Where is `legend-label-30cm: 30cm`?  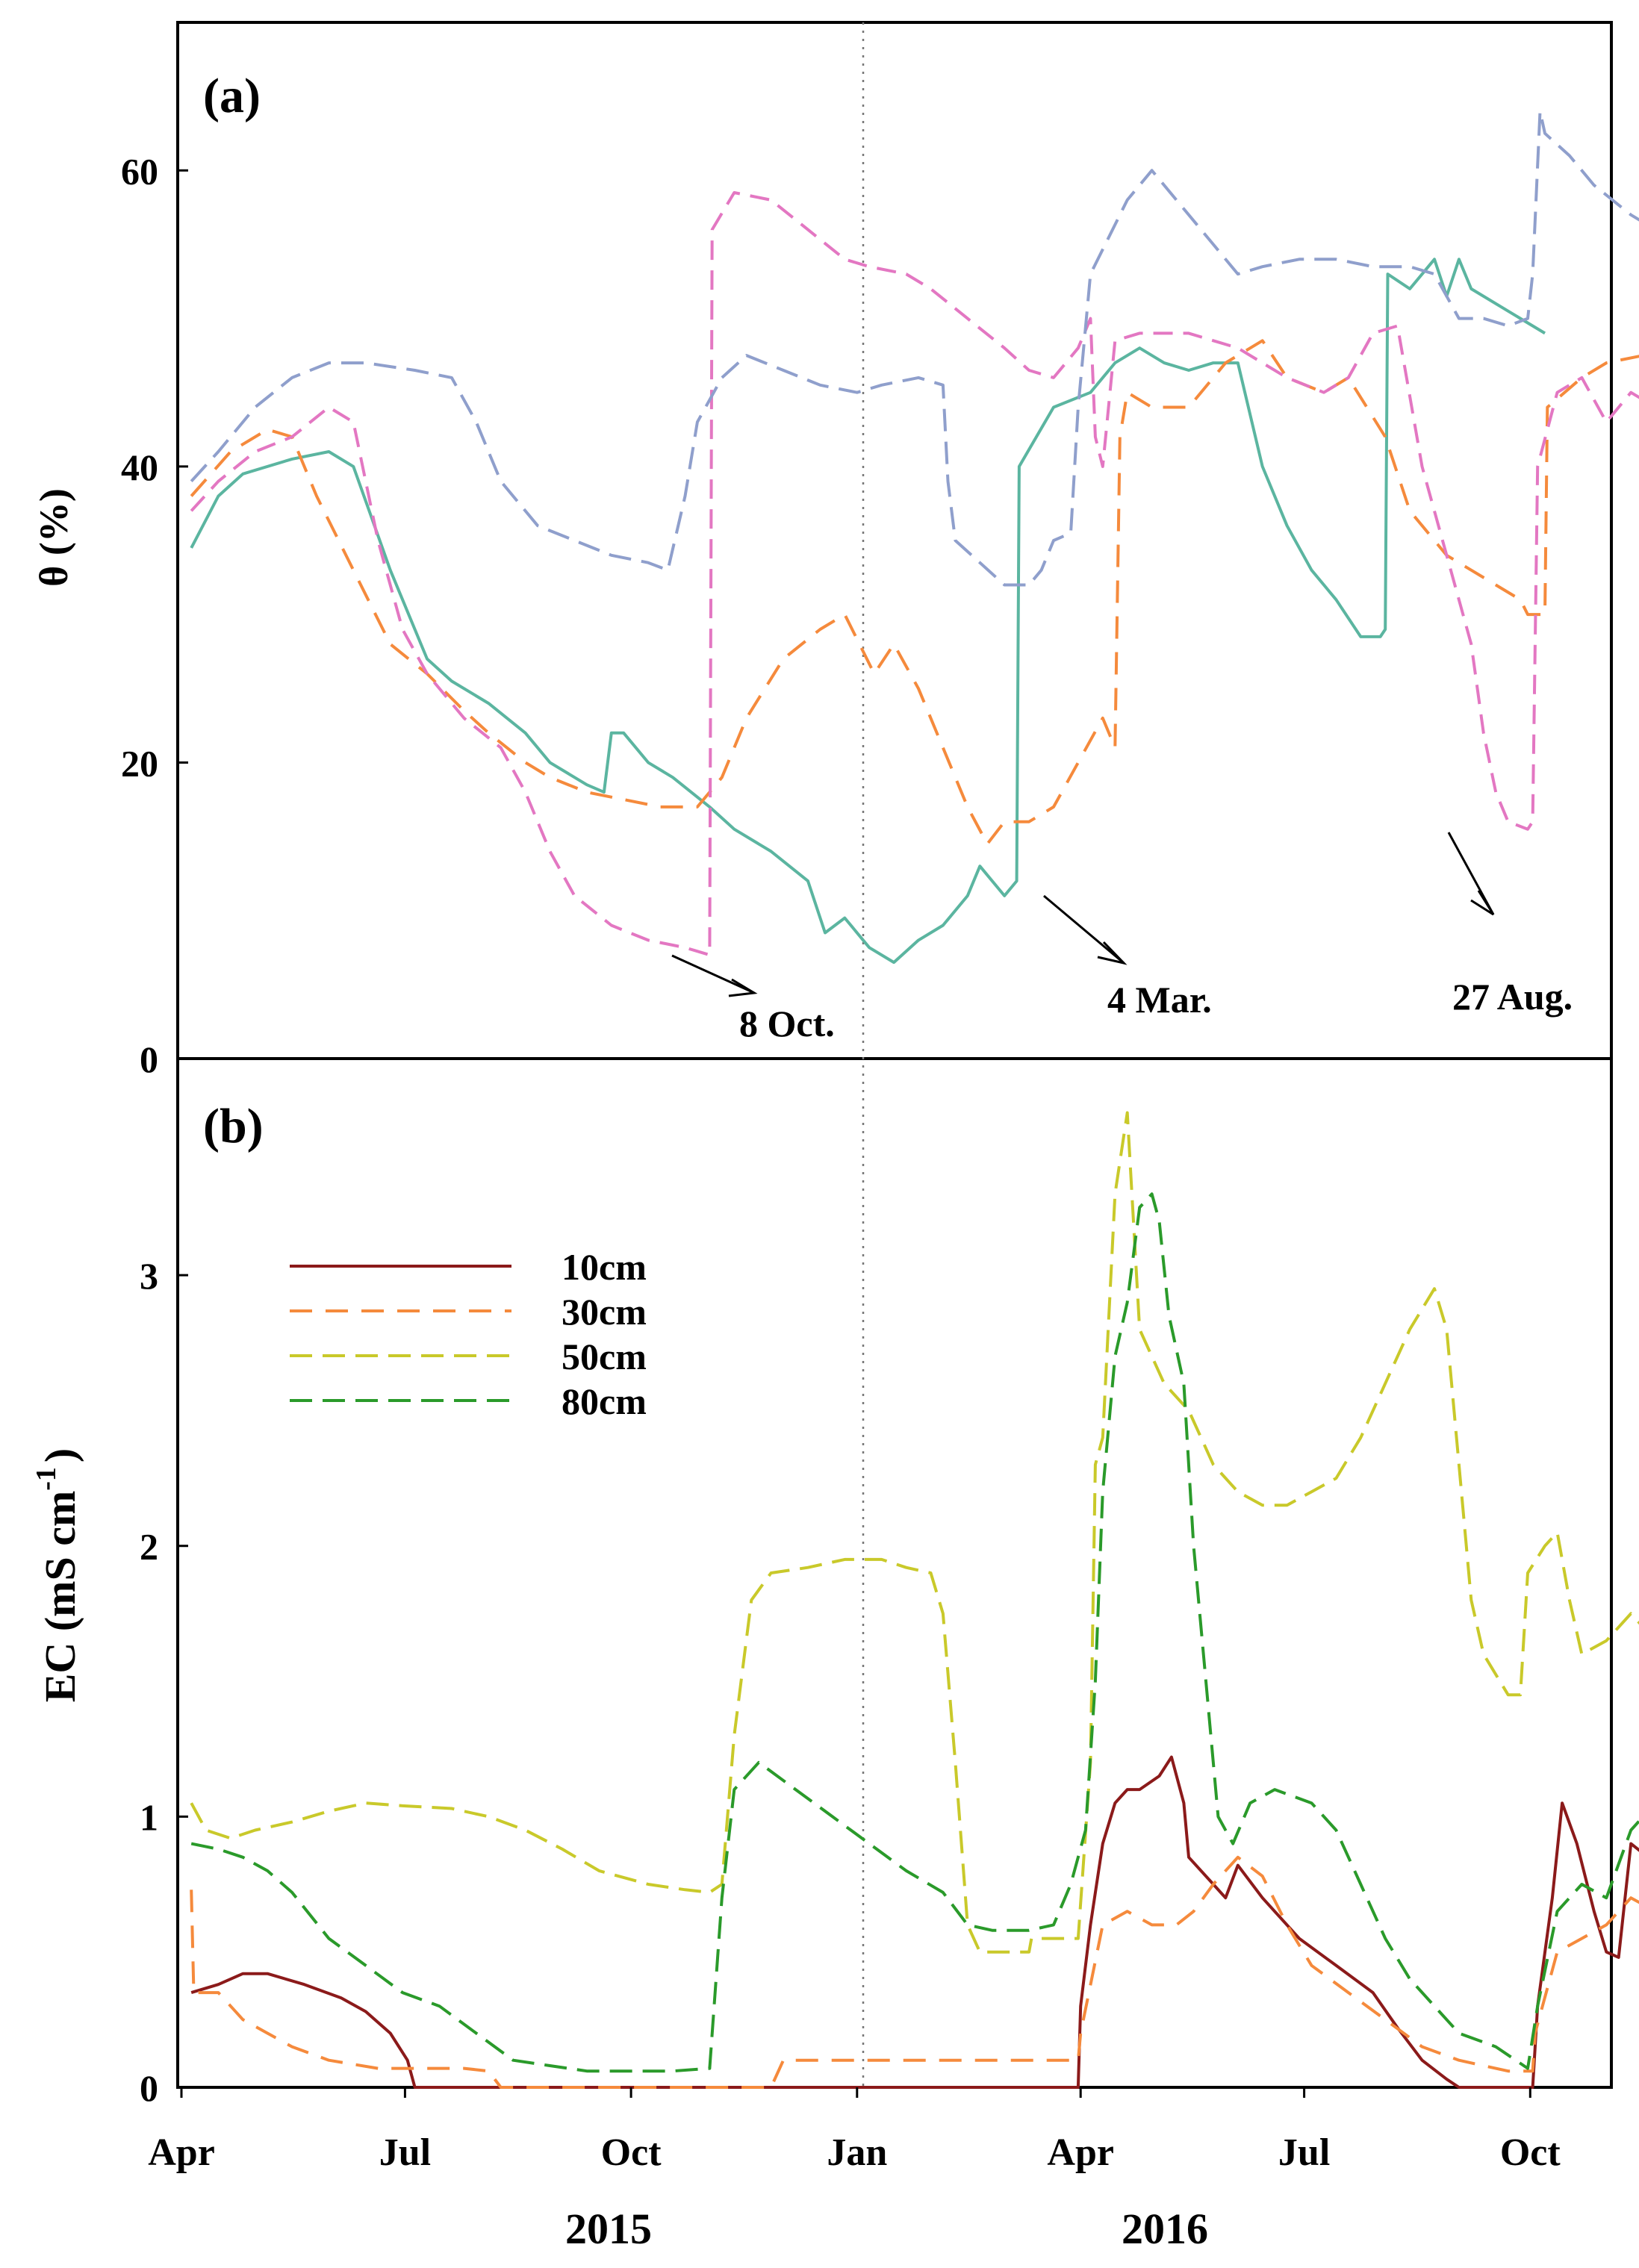 legend-label-30cm: 30cm is located at coordinates (604, 1312).